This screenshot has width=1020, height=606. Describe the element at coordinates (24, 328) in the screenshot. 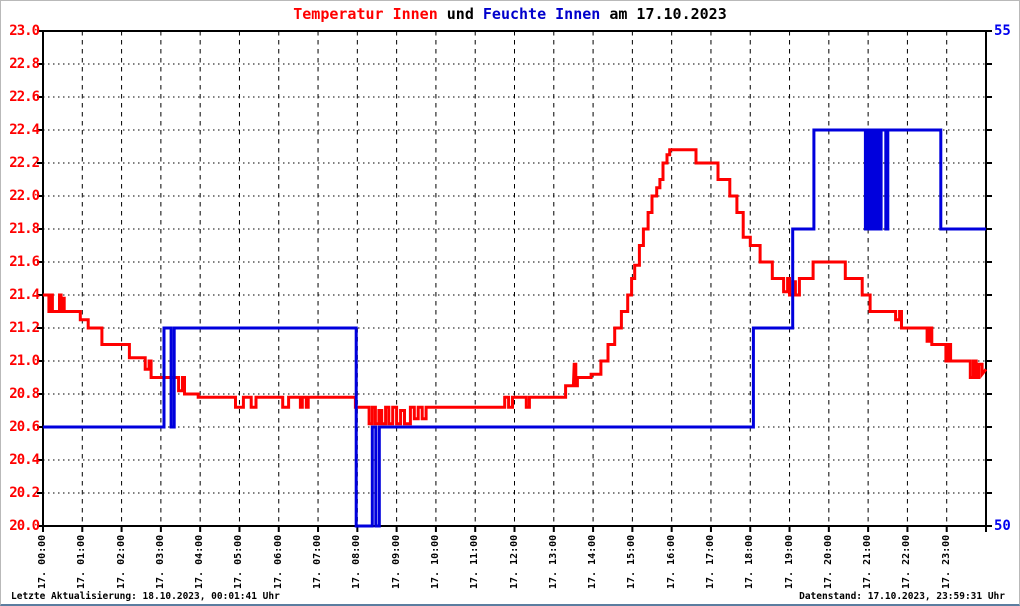

I see `y-left-tick-label: 21.2` at that location.